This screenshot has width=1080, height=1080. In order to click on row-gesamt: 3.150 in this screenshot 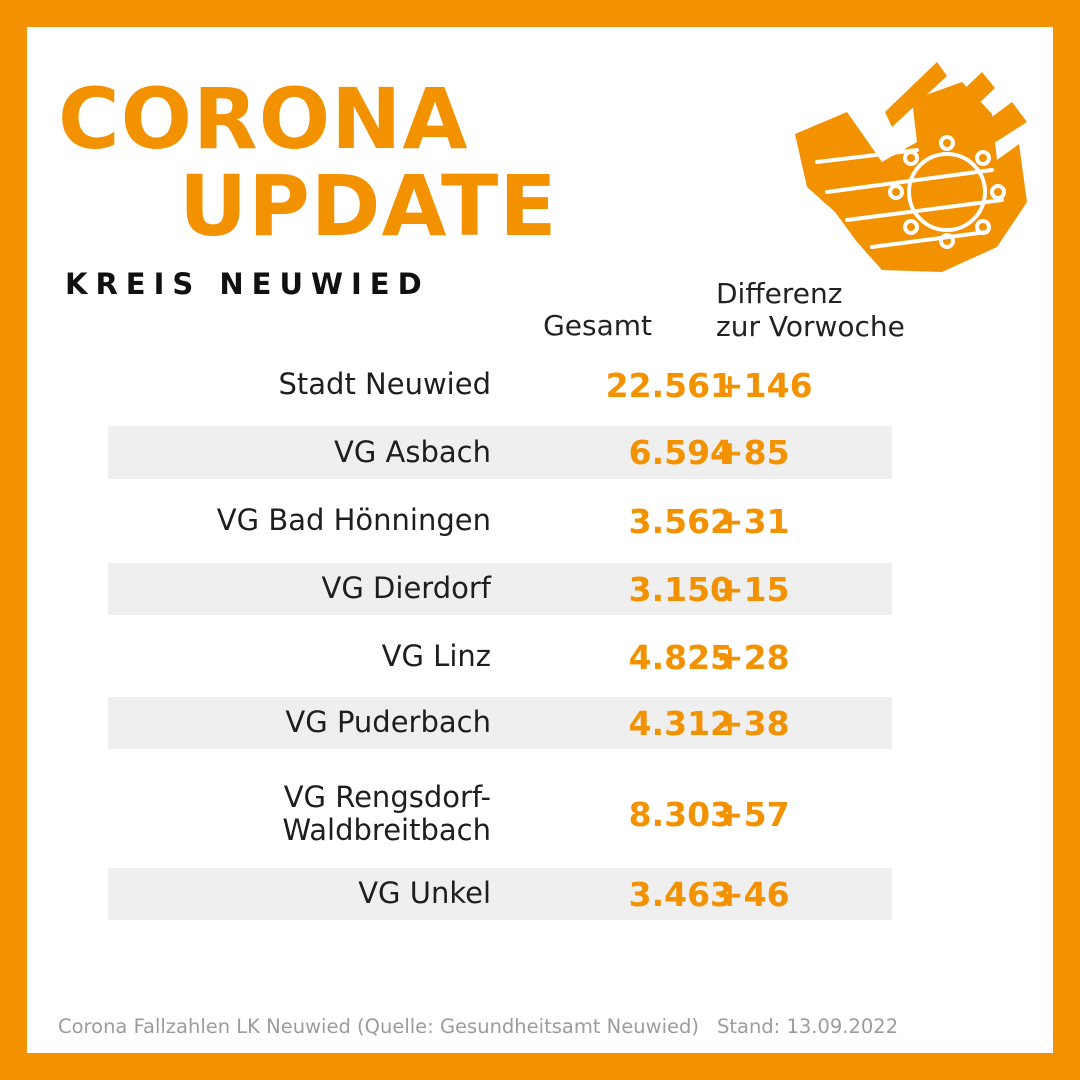, I will do `click(680, 589)`.